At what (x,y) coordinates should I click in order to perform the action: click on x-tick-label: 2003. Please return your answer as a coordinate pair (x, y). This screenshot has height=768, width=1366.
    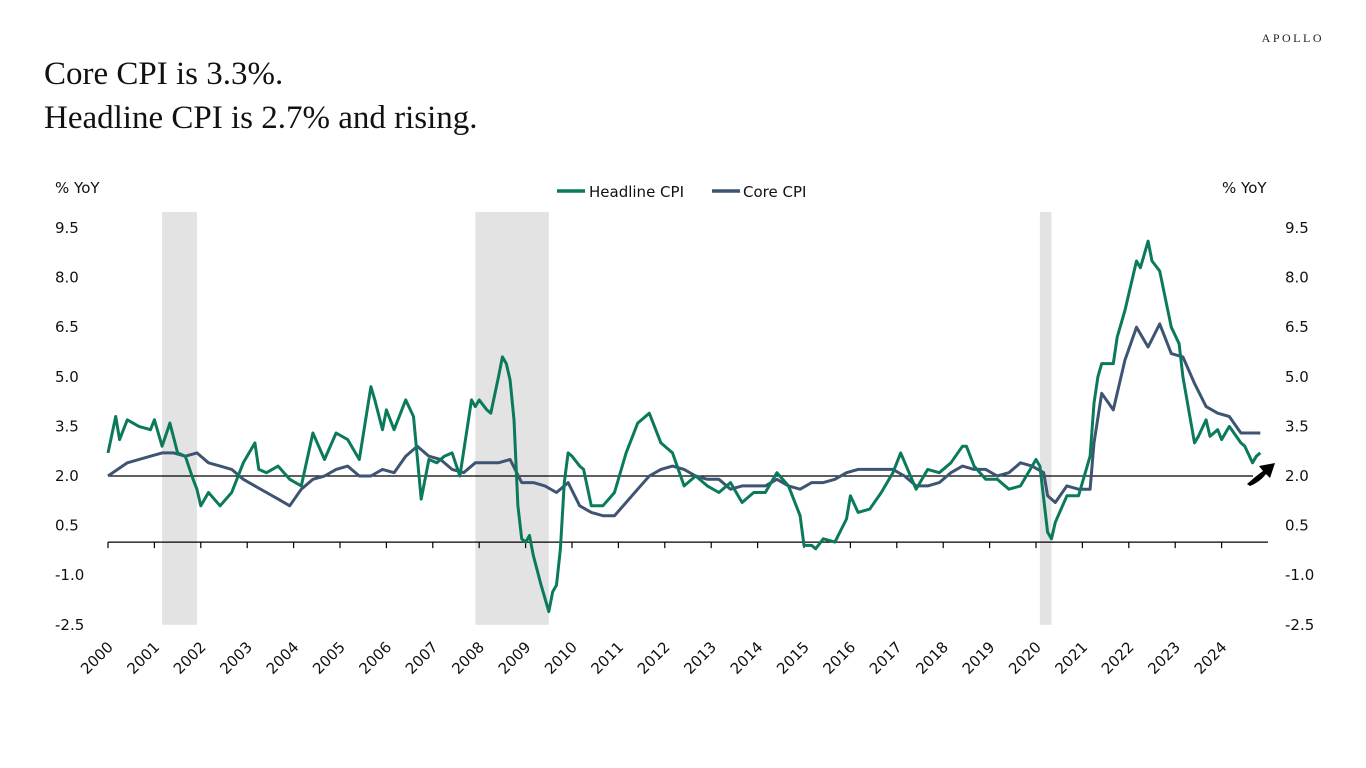
    Looking at the image, I should click on (236, 658).